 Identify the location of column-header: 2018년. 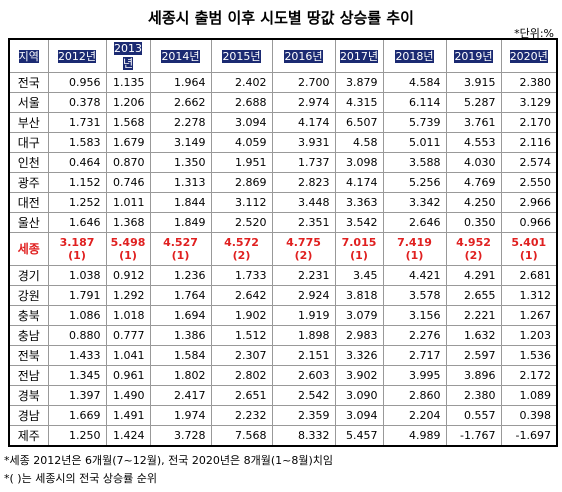
(414, 55).